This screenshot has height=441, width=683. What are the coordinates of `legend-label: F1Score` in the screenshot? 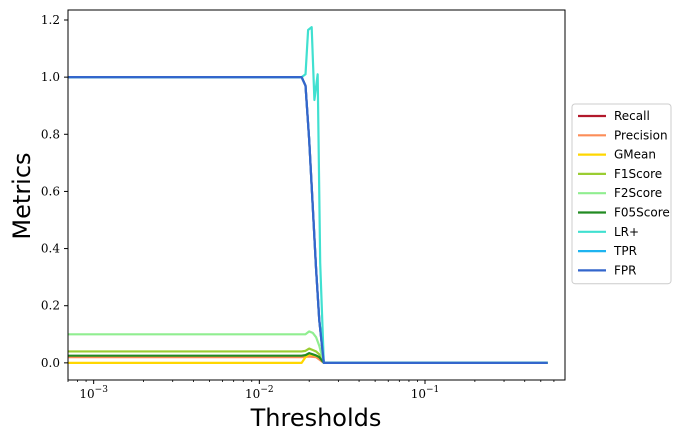 It's located at (638, 174).